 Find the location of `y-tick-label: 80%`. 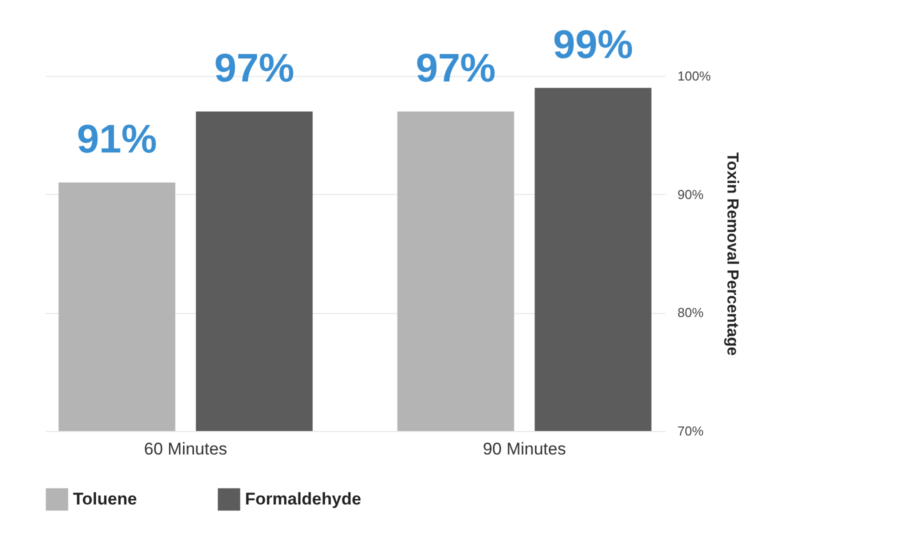

y-tick-label: 80% is located at coordinates (691, 312).